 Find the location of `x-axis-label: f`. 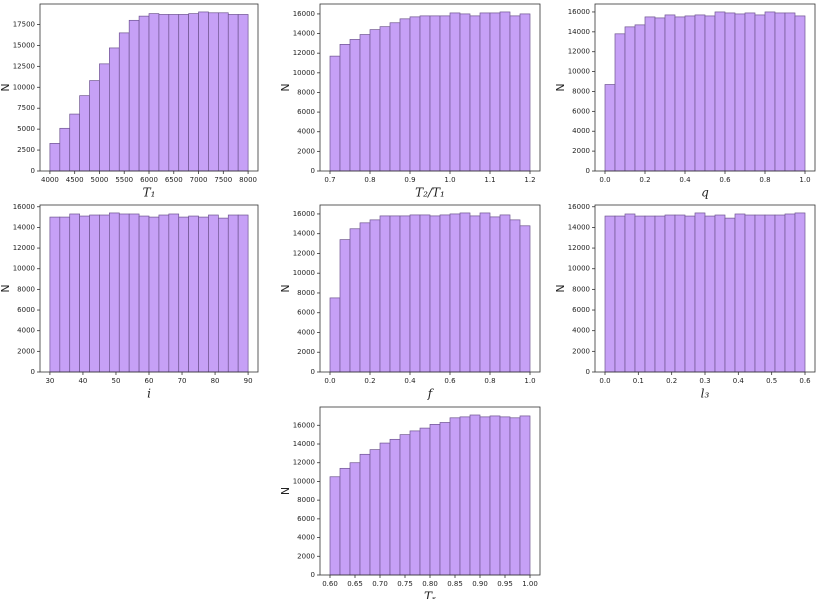

x-axis-label: f is located at coordinates (431, 394).